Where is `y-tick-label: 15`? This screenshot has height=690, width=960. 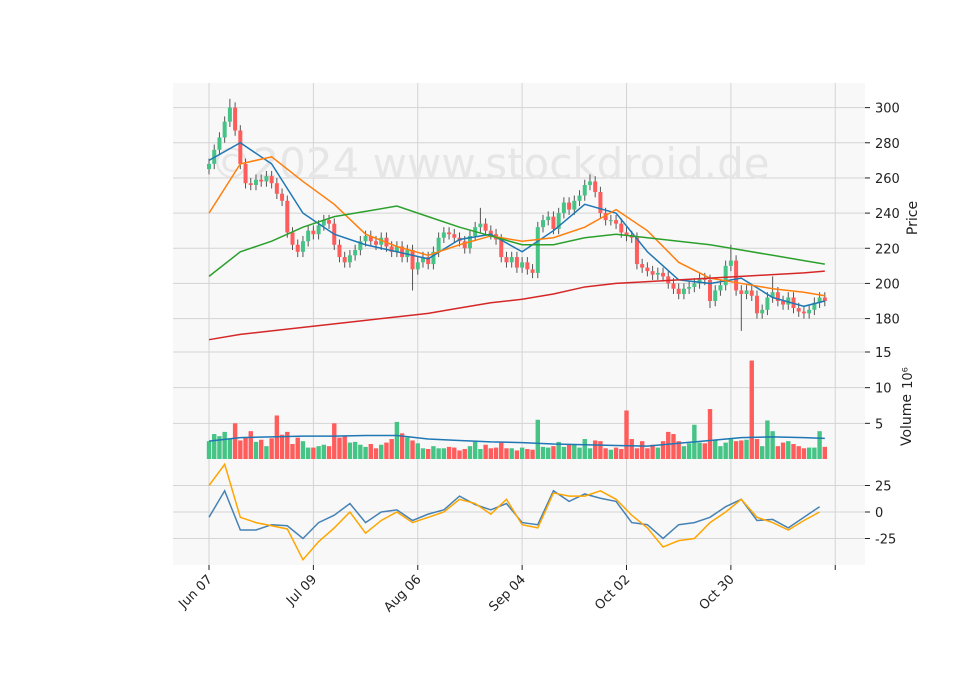
y-tick-label: 15 is located at coordinates (883, 353).